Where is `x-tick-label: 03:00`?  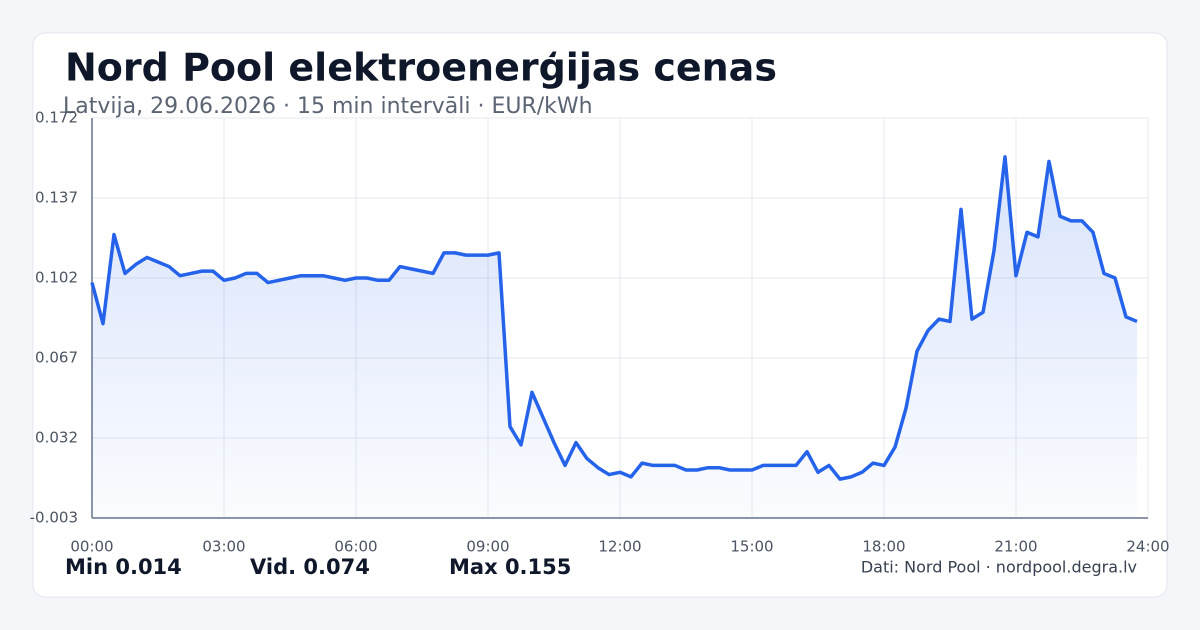 x-tick-label: 03:00 is located at coordinates (223, 547).